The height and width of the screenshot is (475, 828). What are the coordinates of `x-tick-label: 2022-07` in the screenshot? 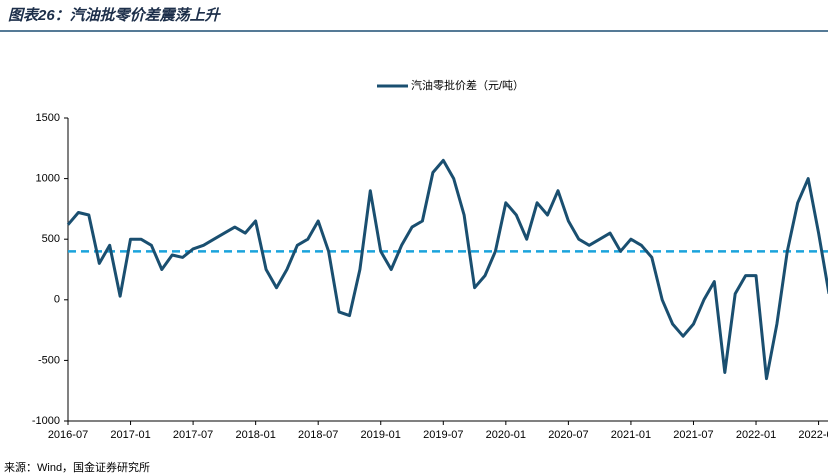 It's located at (813, 435).